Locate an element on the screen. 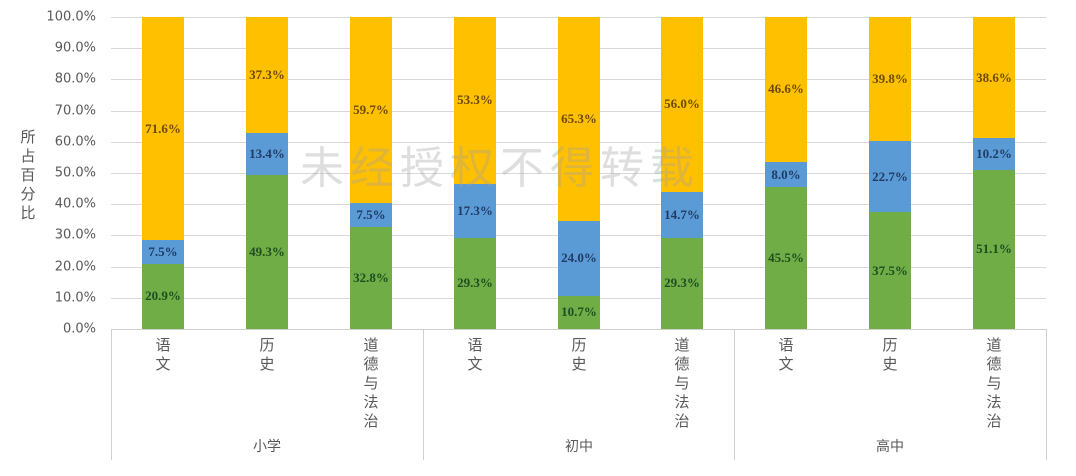 The width and height of the screenshot is (1076, 476). y-tick-label: 10.0% is located at coordinates (75, 298).